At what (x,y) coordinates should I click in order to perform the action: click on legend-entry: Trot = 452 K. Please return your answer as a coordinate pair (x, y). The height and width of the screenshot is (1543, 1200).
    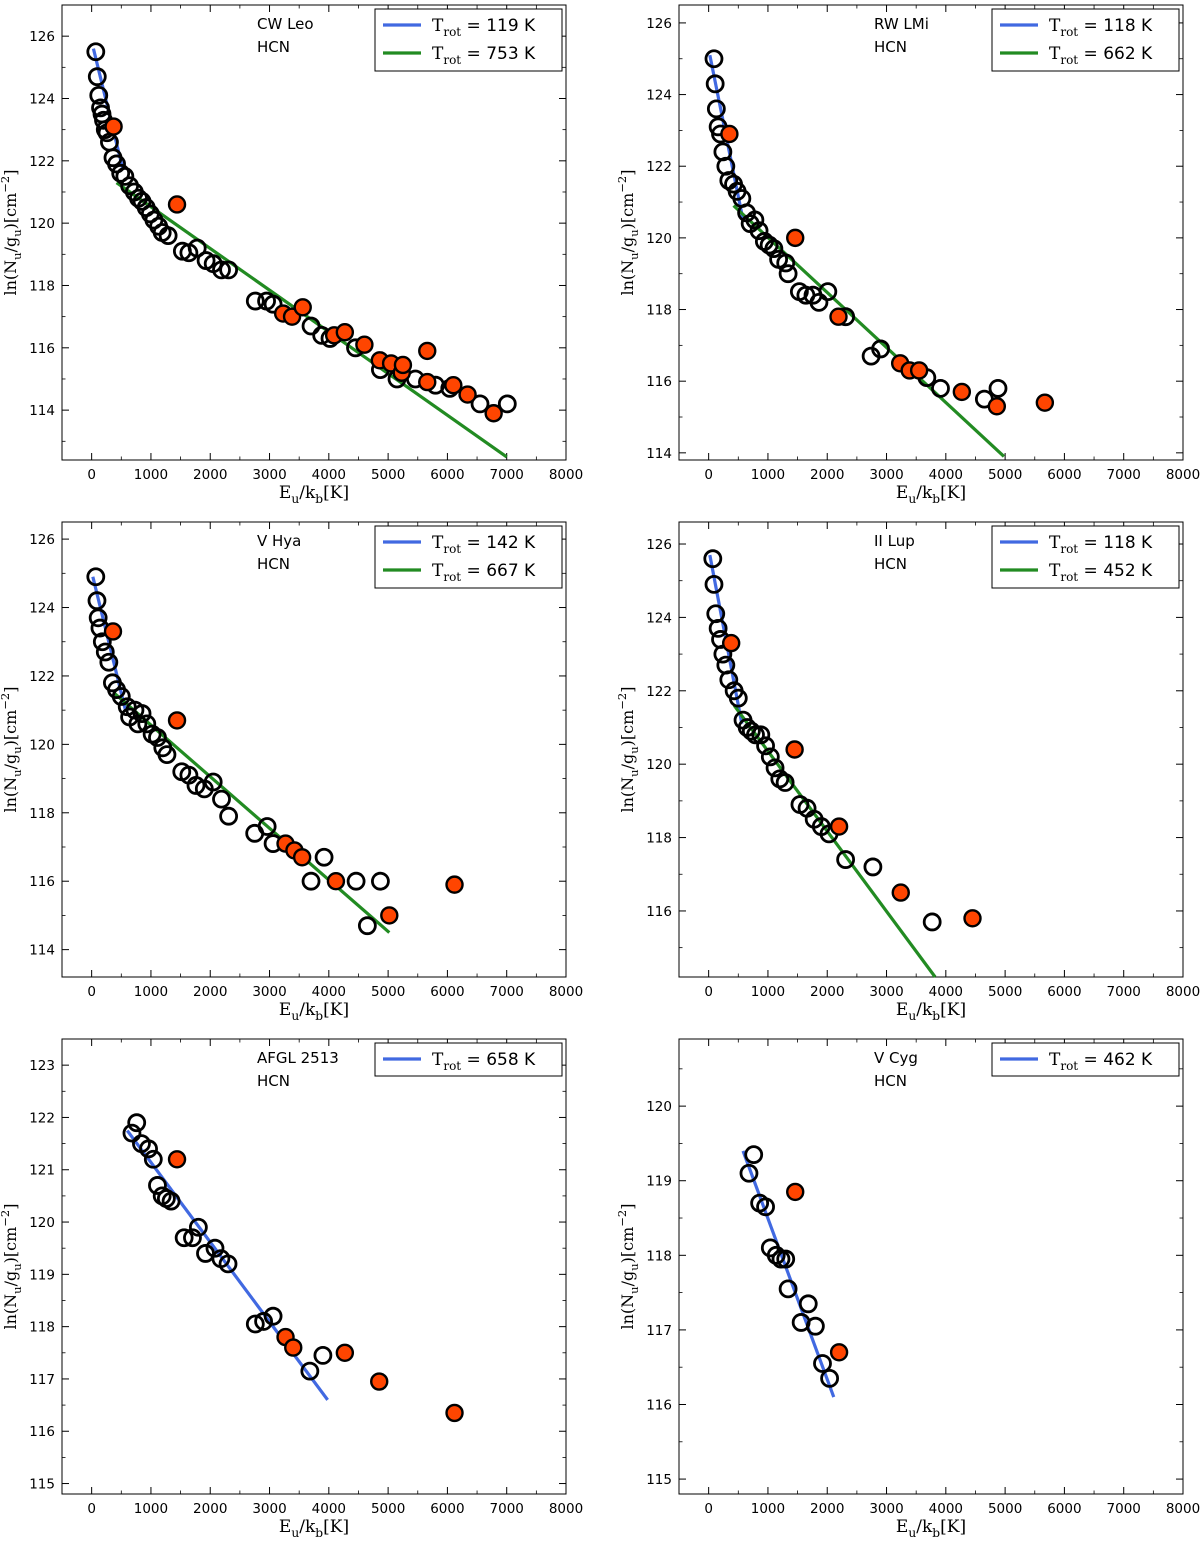
    Looking at the image, I should click on (1101, 572).